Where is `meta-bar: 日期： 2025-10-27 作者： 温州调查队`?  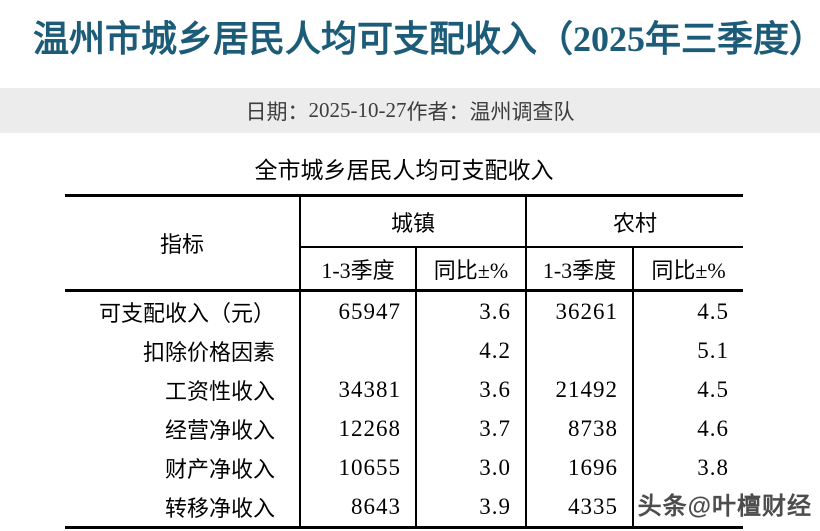 meta-bar: 日期： 2025-10-27 作者： 温州调查队 is located at coordinates (410, 110).